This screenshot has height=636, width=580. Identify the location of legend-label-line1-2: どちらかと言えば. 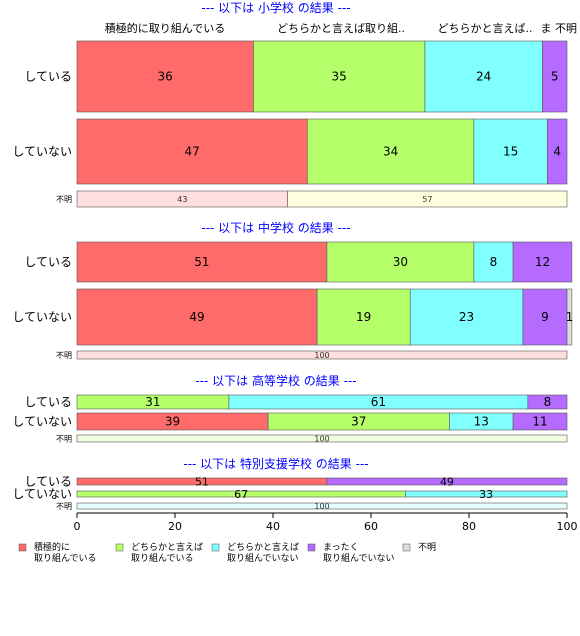
(167, 547).